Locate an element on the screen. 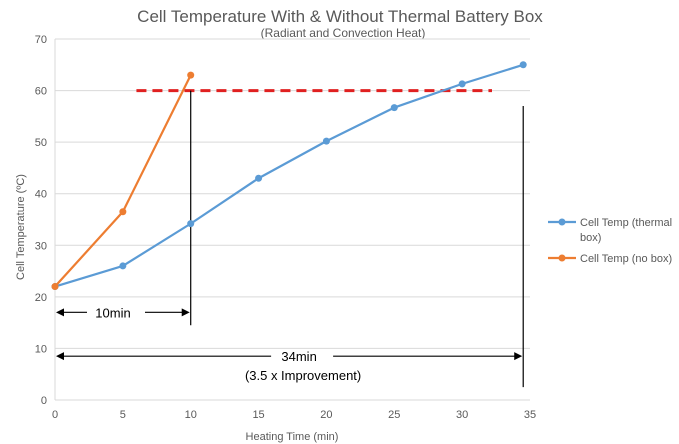 This screenshot has height=444, width=679. x-tick-label: 5 is located at coordinates (123, 415).